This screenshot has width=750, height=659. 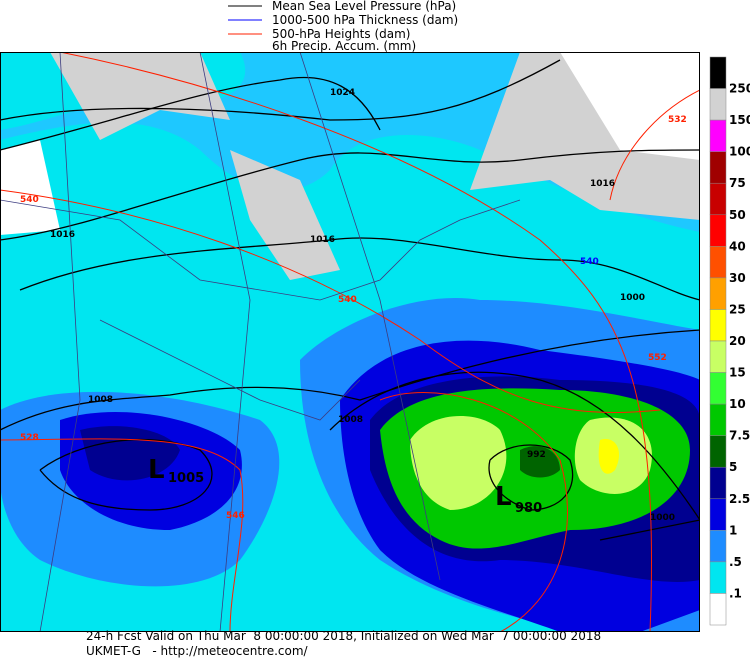 I want to click on colorbar-label: 100, so click(x=739, y=152).